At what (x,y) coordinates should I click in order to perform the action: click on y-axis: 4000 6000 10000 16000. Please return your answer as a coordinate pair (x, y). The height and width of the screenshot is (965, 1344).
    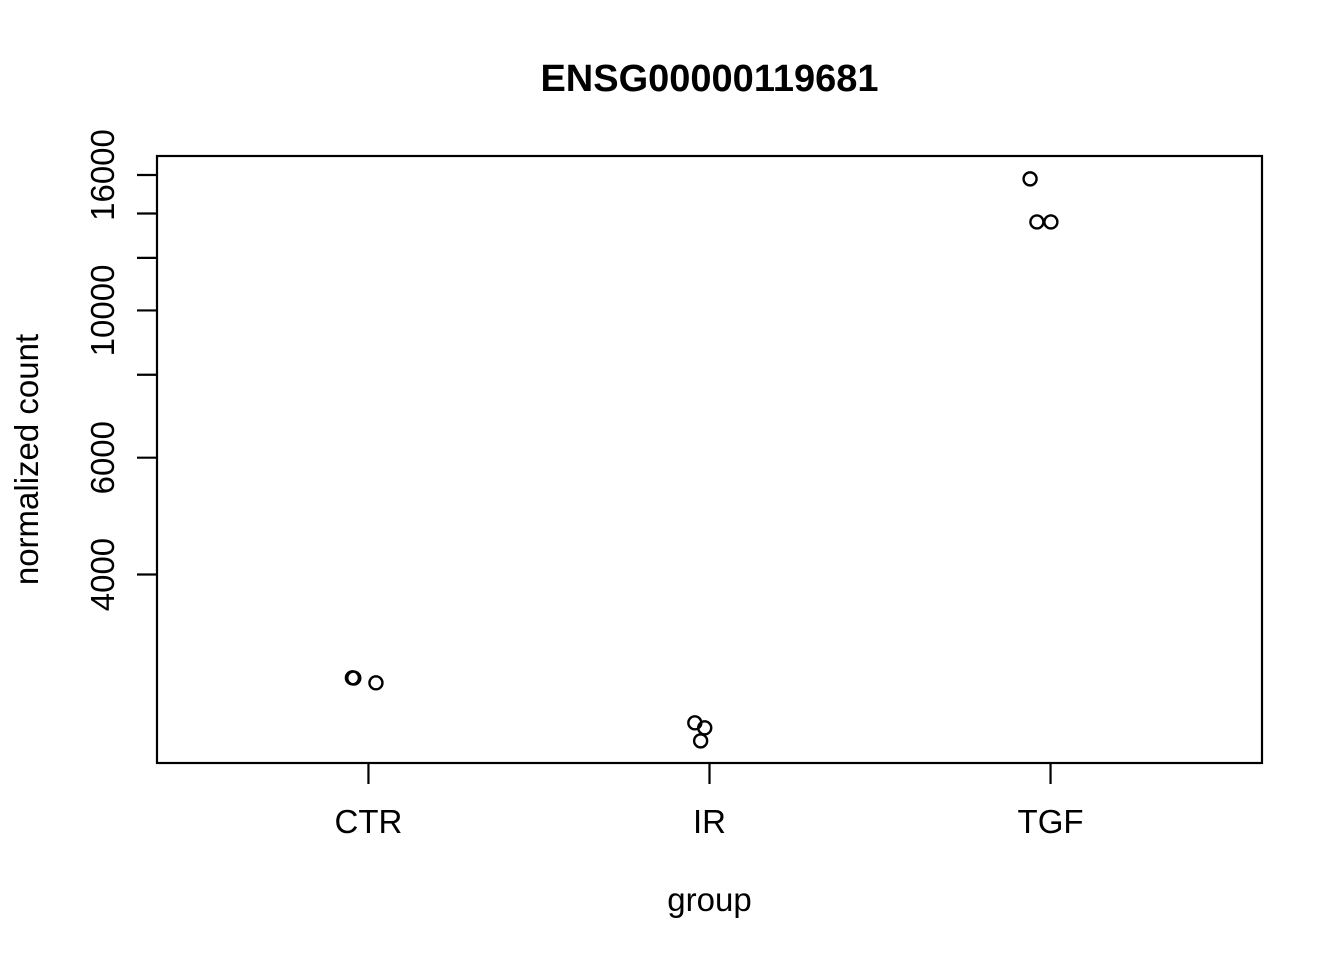
    Looking at the image, I should click on (120, 370).